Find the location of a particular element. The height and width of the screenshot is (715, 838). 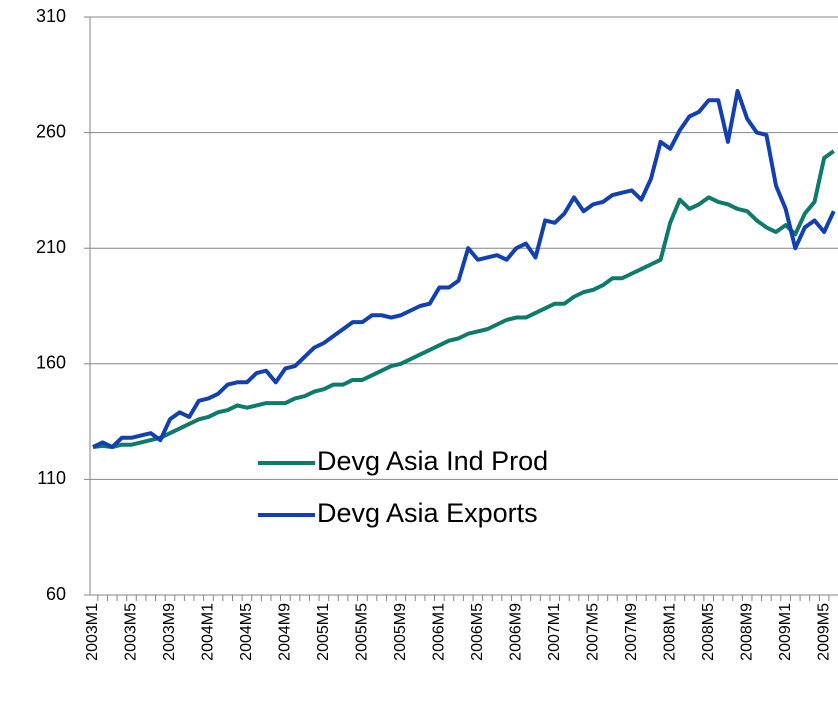

y-tick-label: 110 is located at coordinates (51, 478).